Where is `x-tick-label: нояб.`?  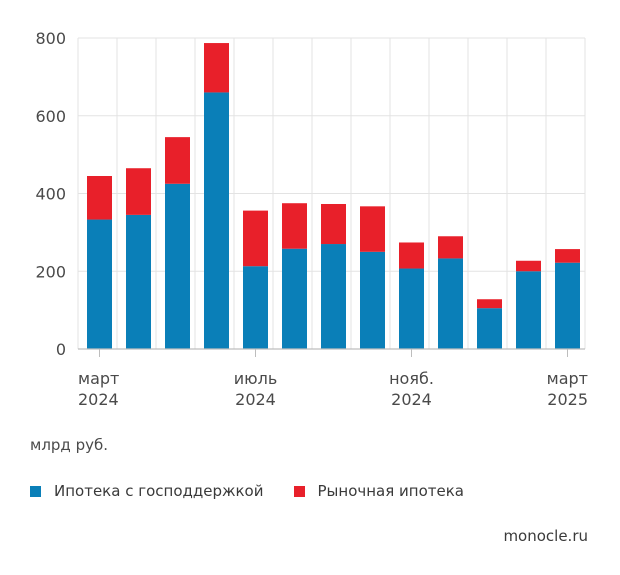 x-tick-label: нояб. is located at coordinates (411, 378).